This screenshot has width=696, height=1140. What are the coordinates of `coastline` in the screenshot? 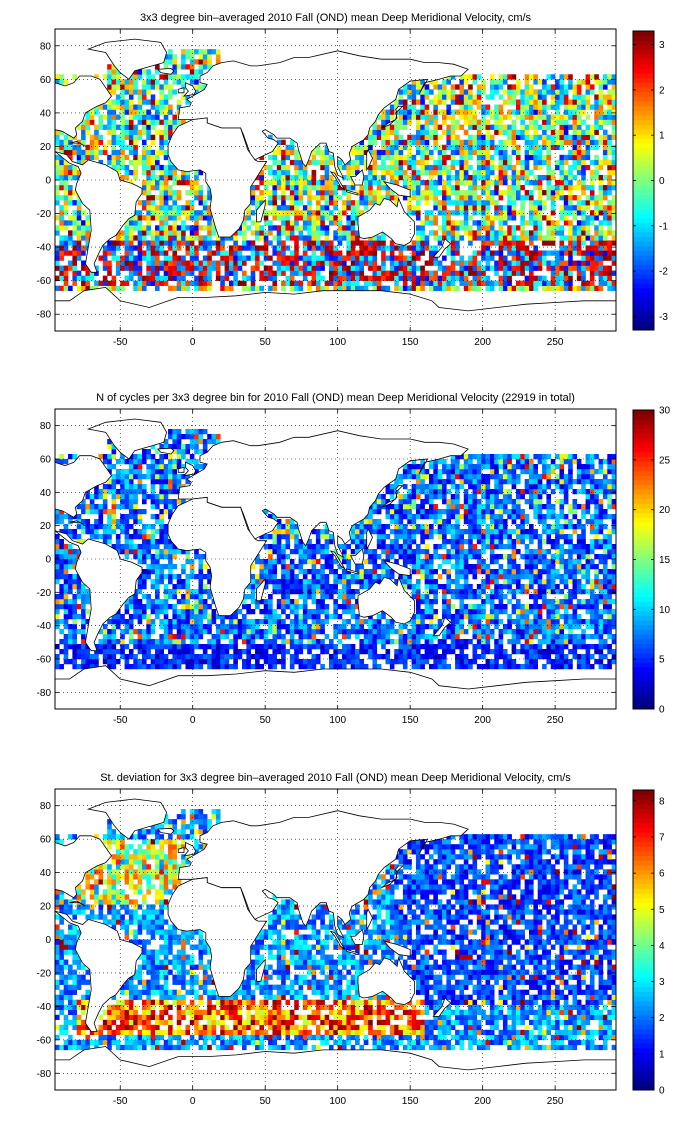 It's located at (127, 59).